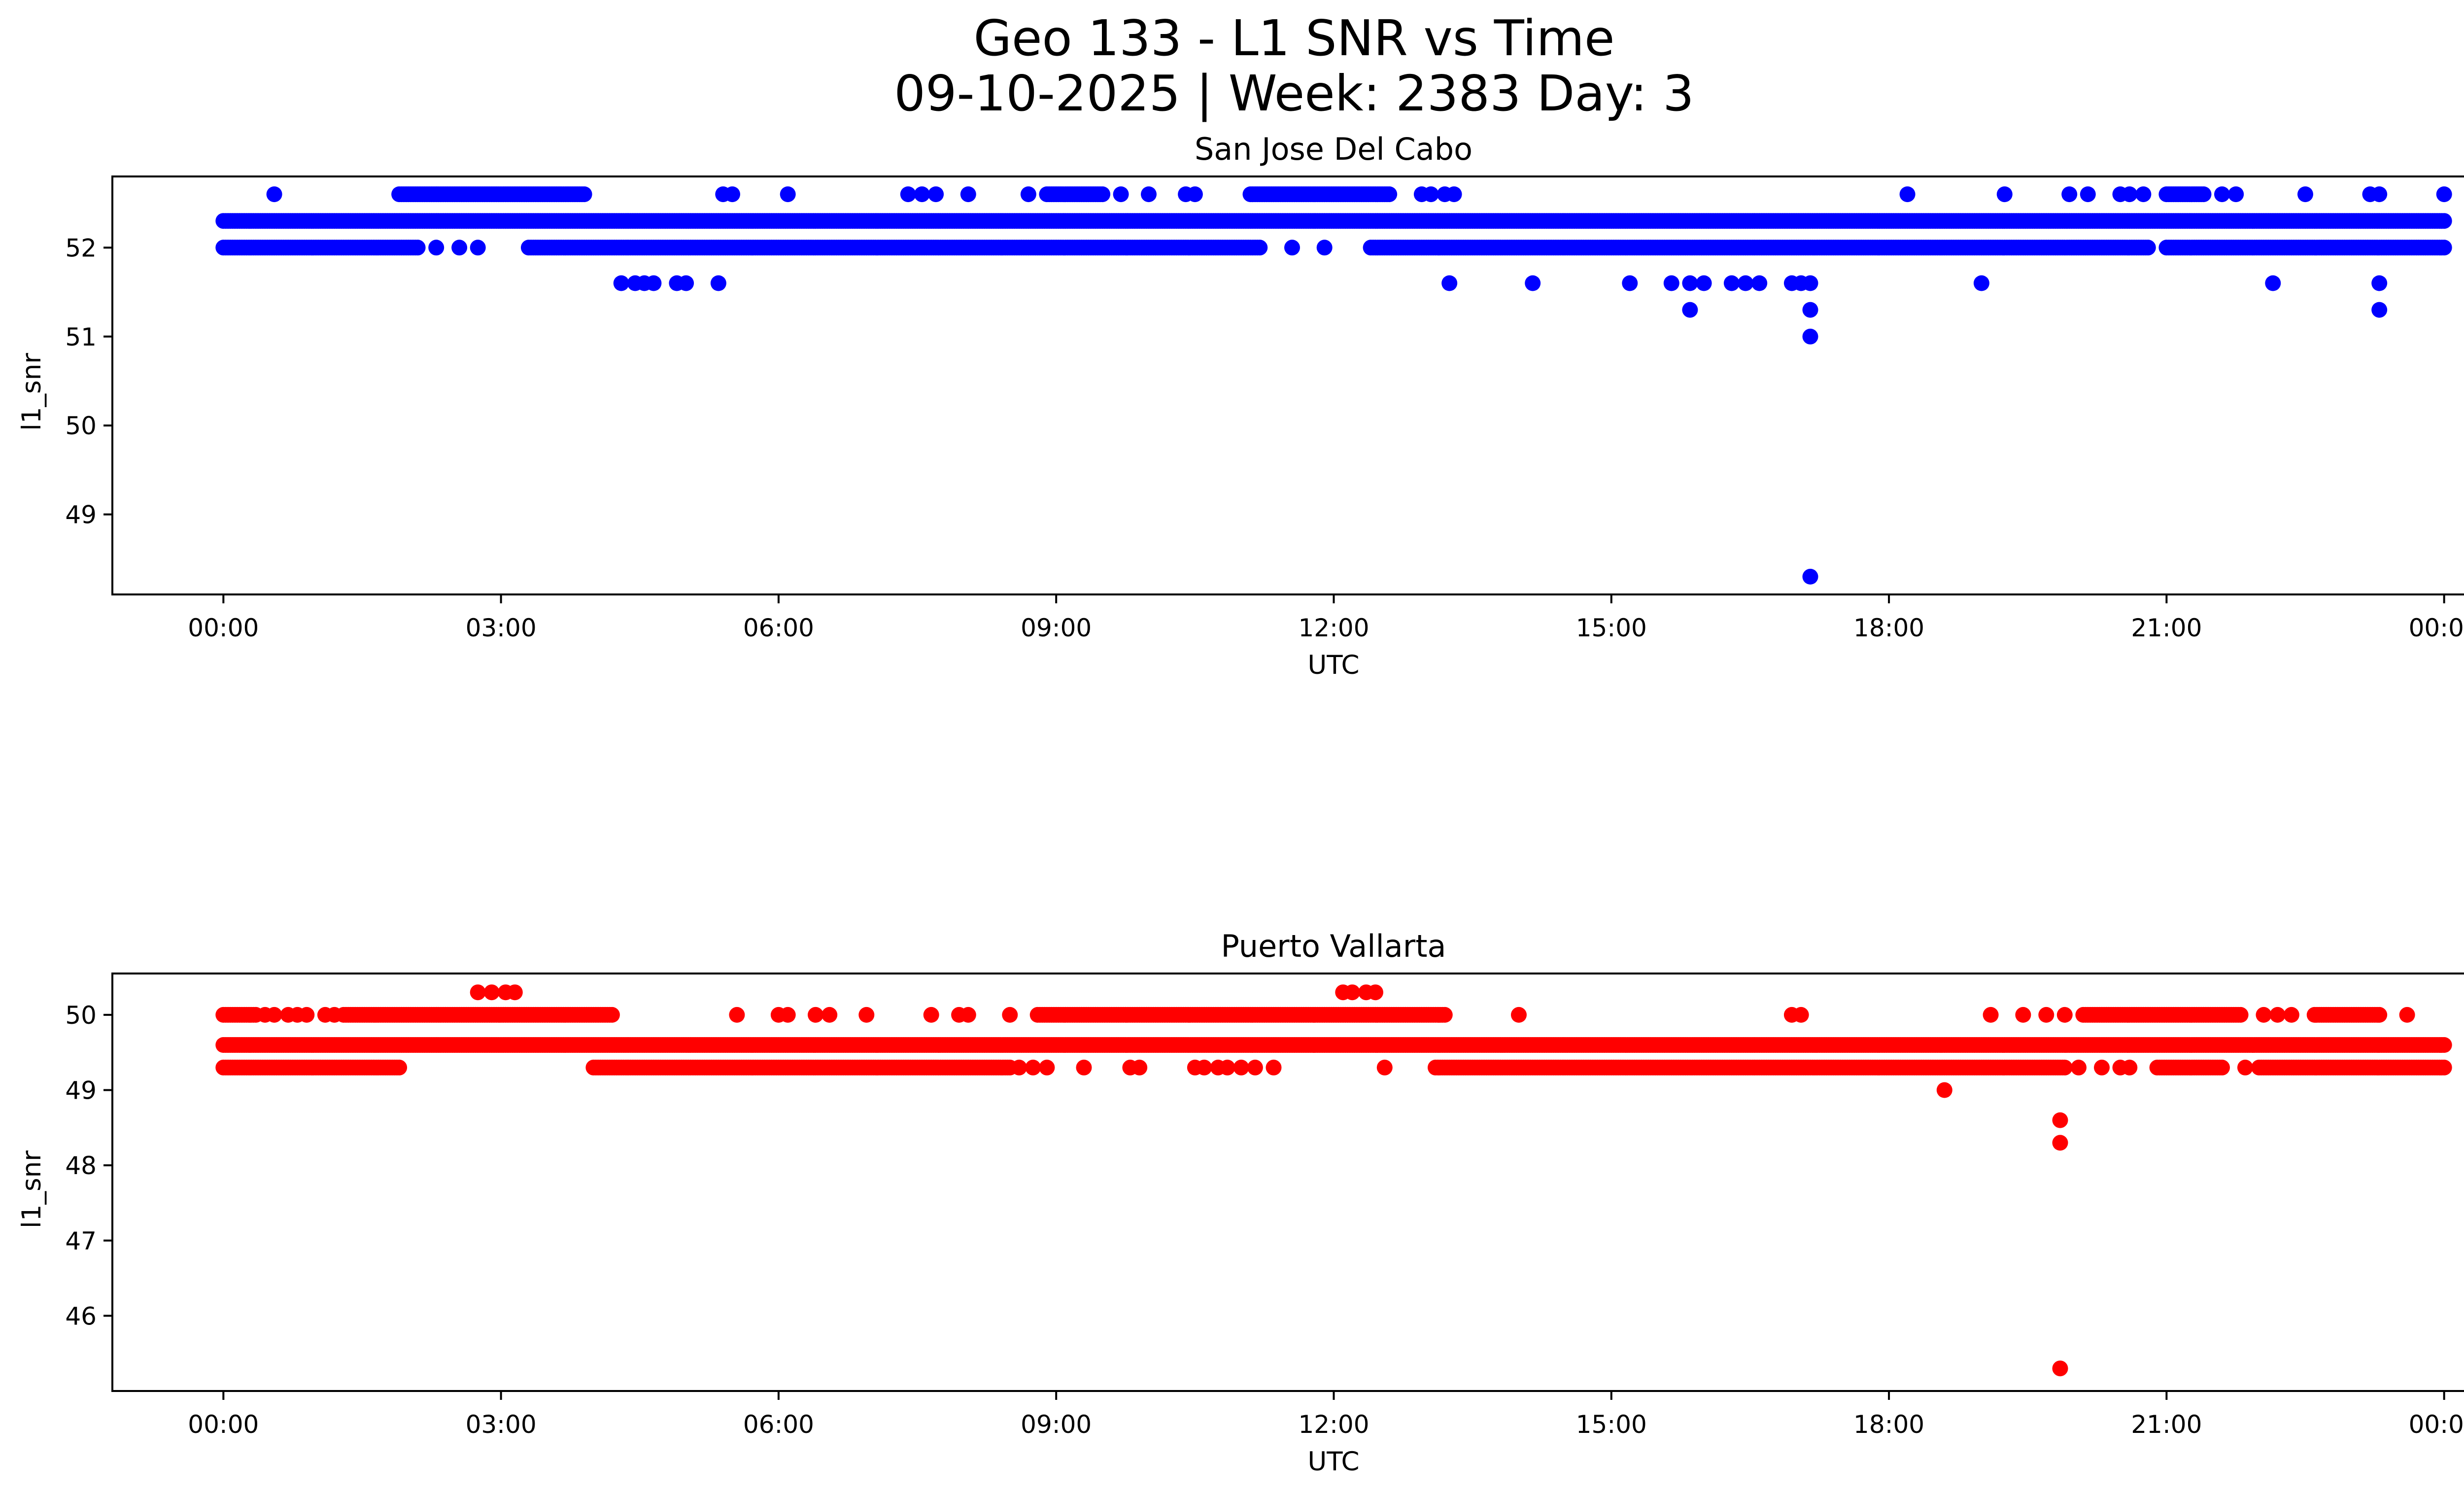 This screenshot has height=1495, width=2464. What do you see at coordinates (32, 1189) in the screenshot?
I see `y-axis-label: l1_snr` at bounding box center [32, 1189].